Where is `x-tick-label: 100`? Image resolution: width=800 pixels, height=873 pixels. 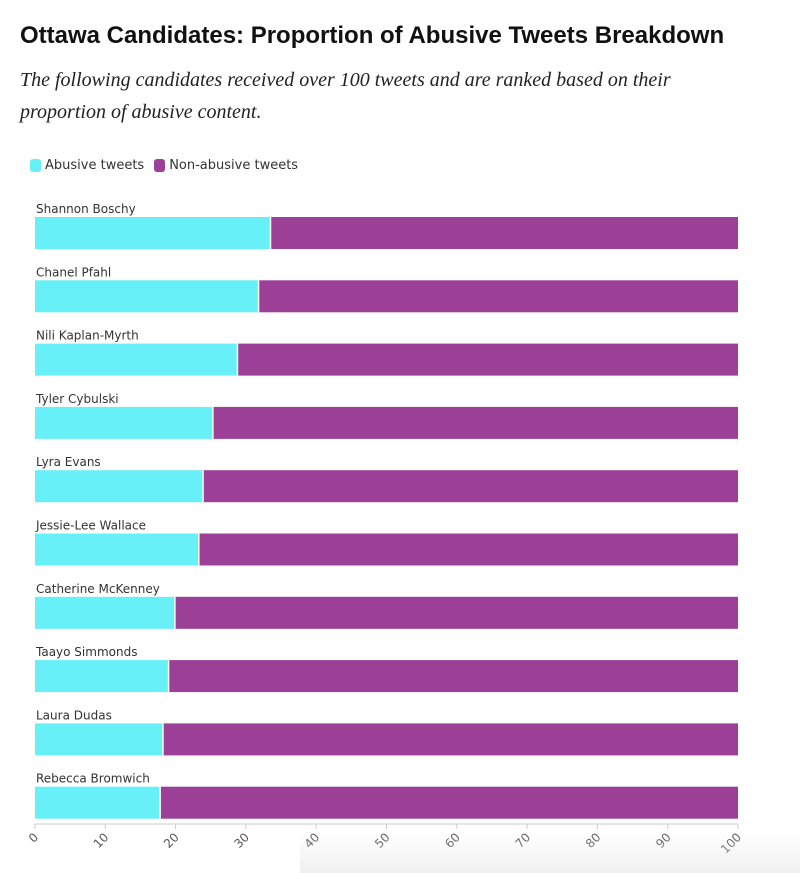
x-tick-label: 100 is located at coordinates (731, 843).